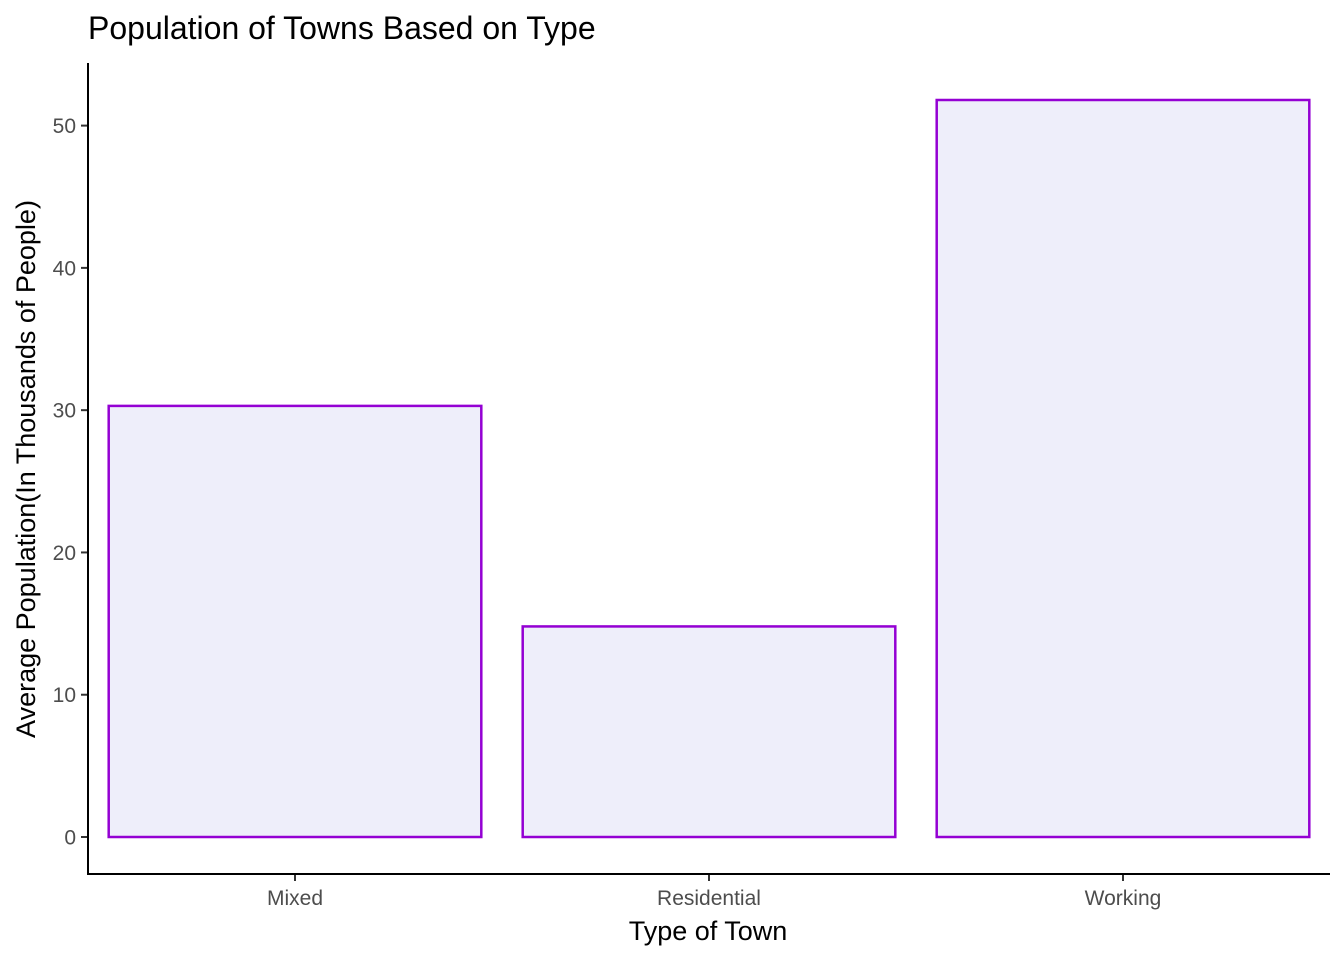  Describe the element at coordinates (709, 898) in the screenshot. I see `x-tick-label: Residential` at that location.